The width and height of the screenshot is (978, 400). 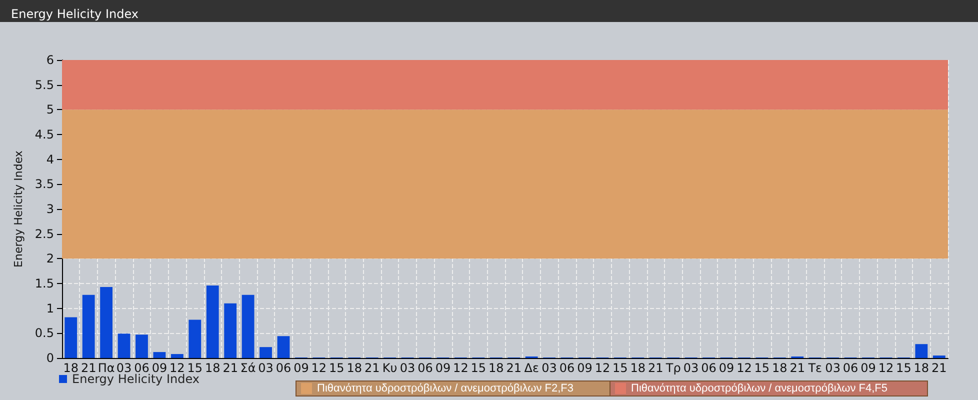 I want to click on x-tick-label: Τρ, so click(x=672, y=368).